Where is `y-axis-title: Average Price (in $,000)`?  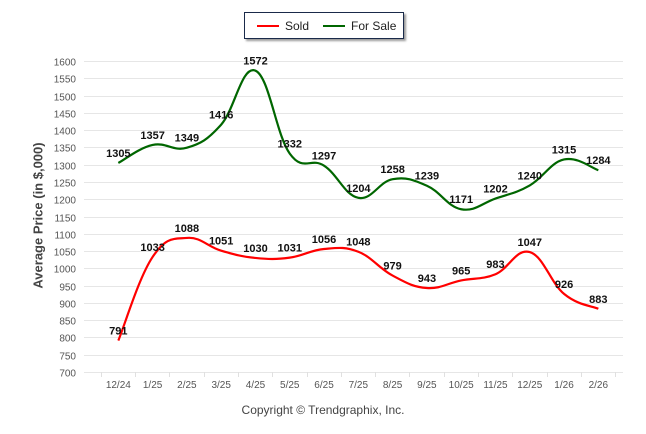
y-axis-title: Average Price (in $,000) is located at coordinates (38, 215).